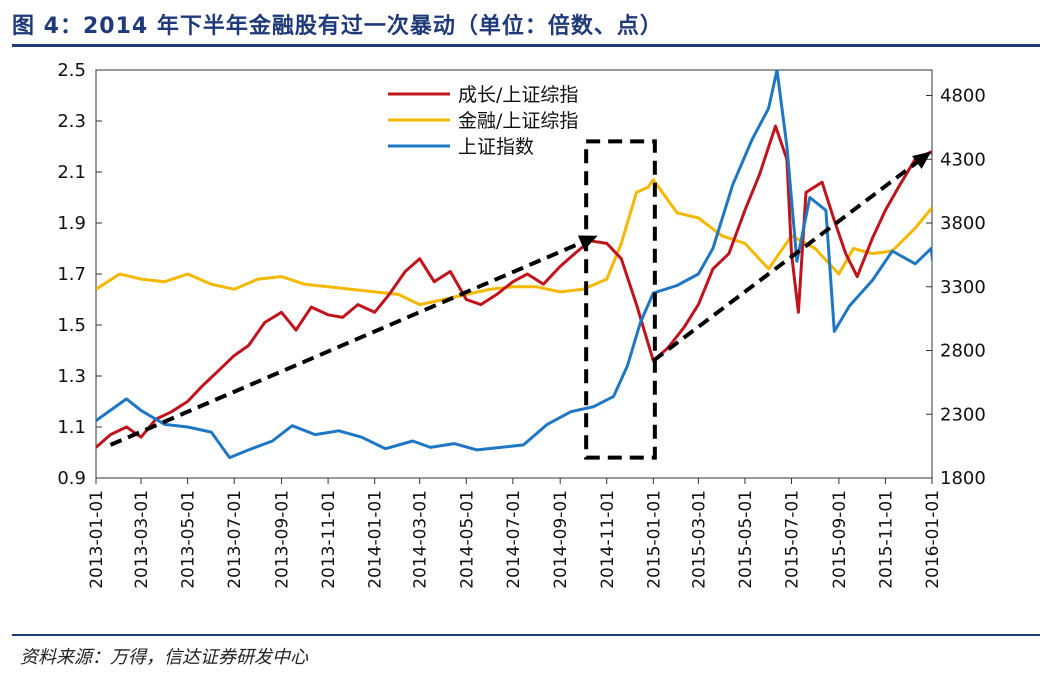  I want to click on y-right-tick-label: 4800, so click(963, 96).